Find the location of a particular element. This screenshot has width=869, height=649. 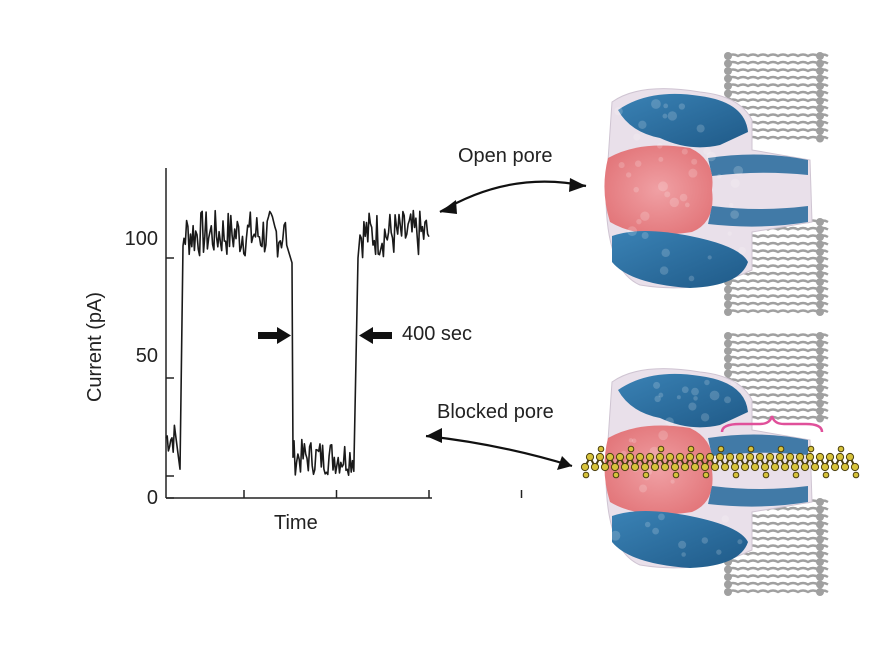

blocked-pore-connector is located at coordinates (499, 449).